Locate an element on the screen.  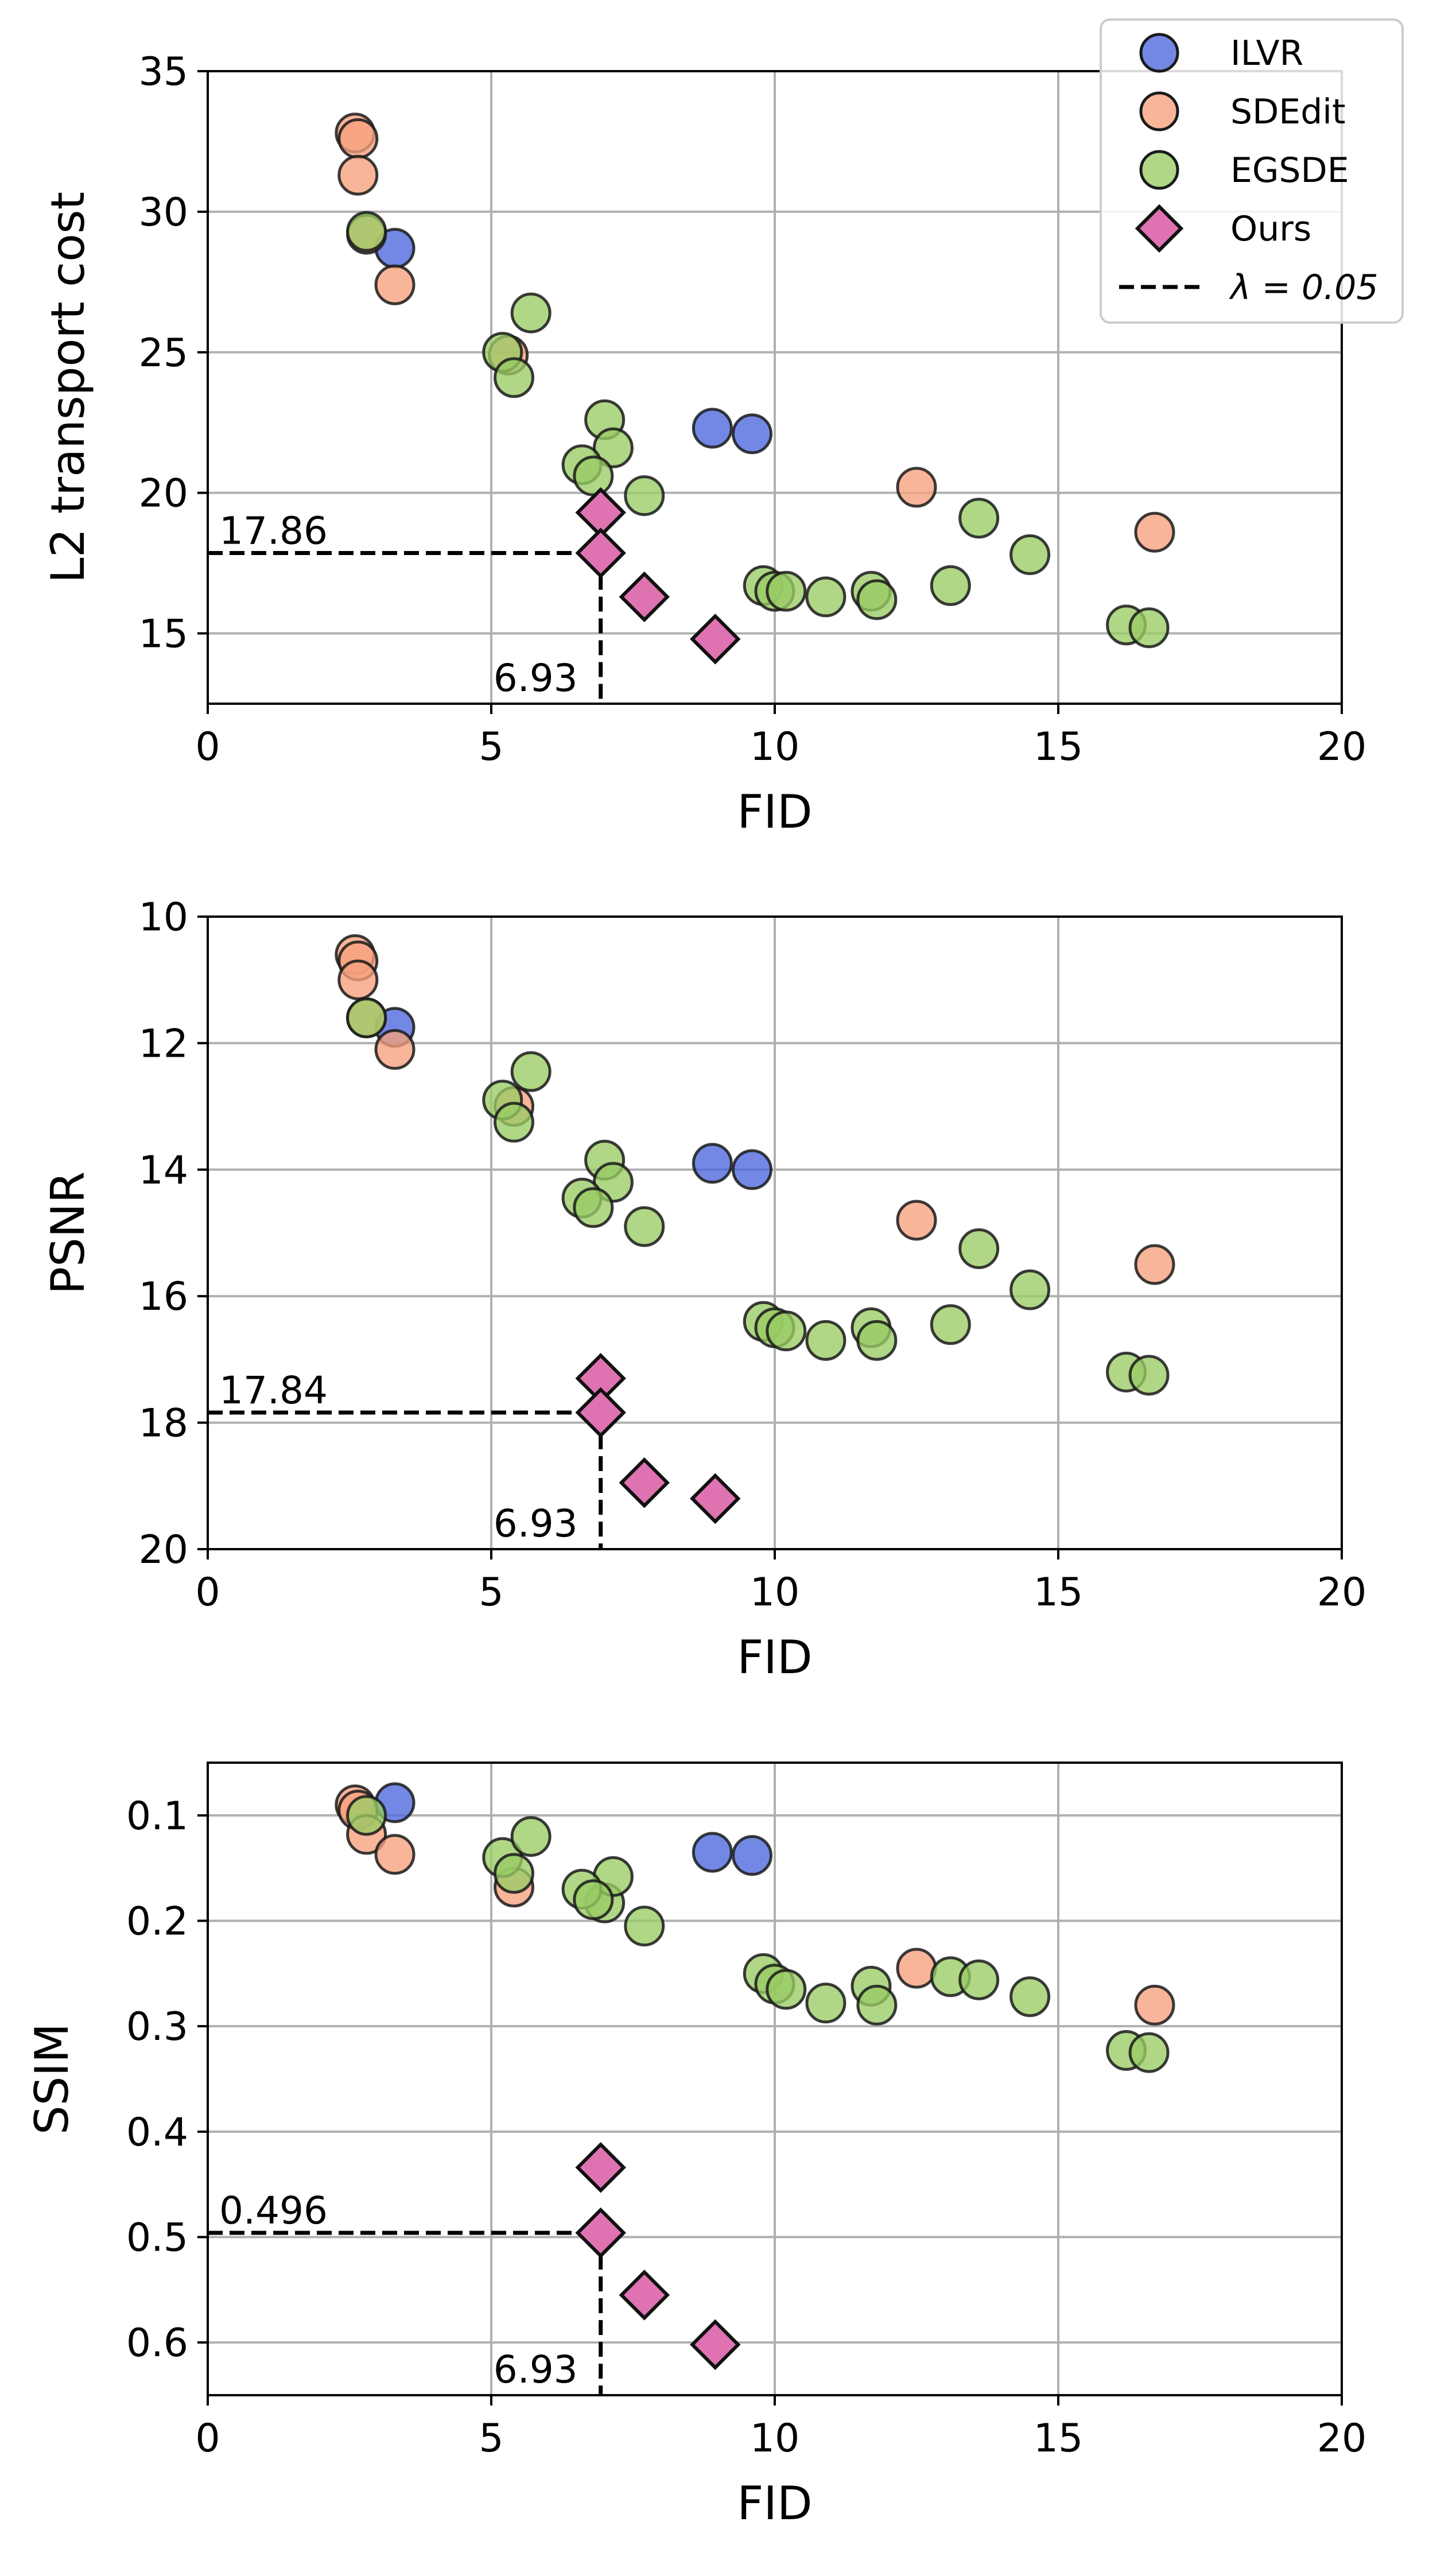
y-tick-label: 25 is located at coordinates (163, 353).